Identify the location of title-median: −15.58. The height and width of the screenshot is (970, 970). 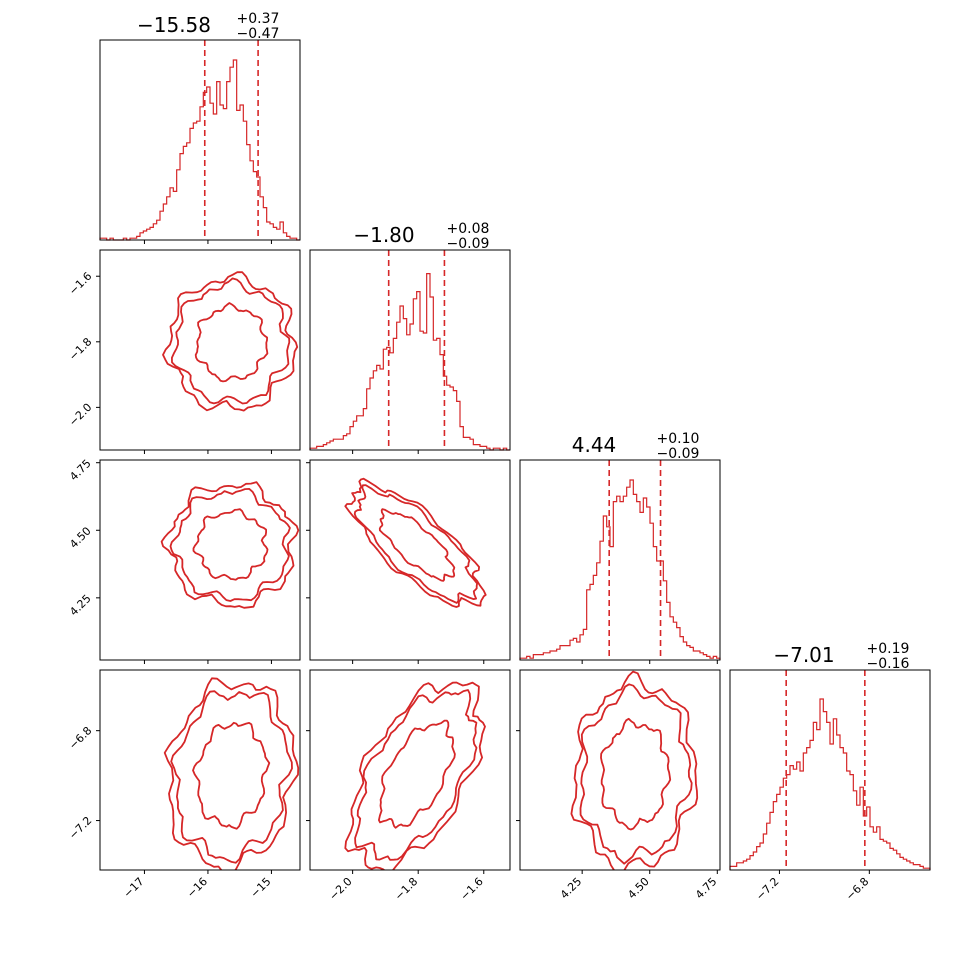
(174, 25).